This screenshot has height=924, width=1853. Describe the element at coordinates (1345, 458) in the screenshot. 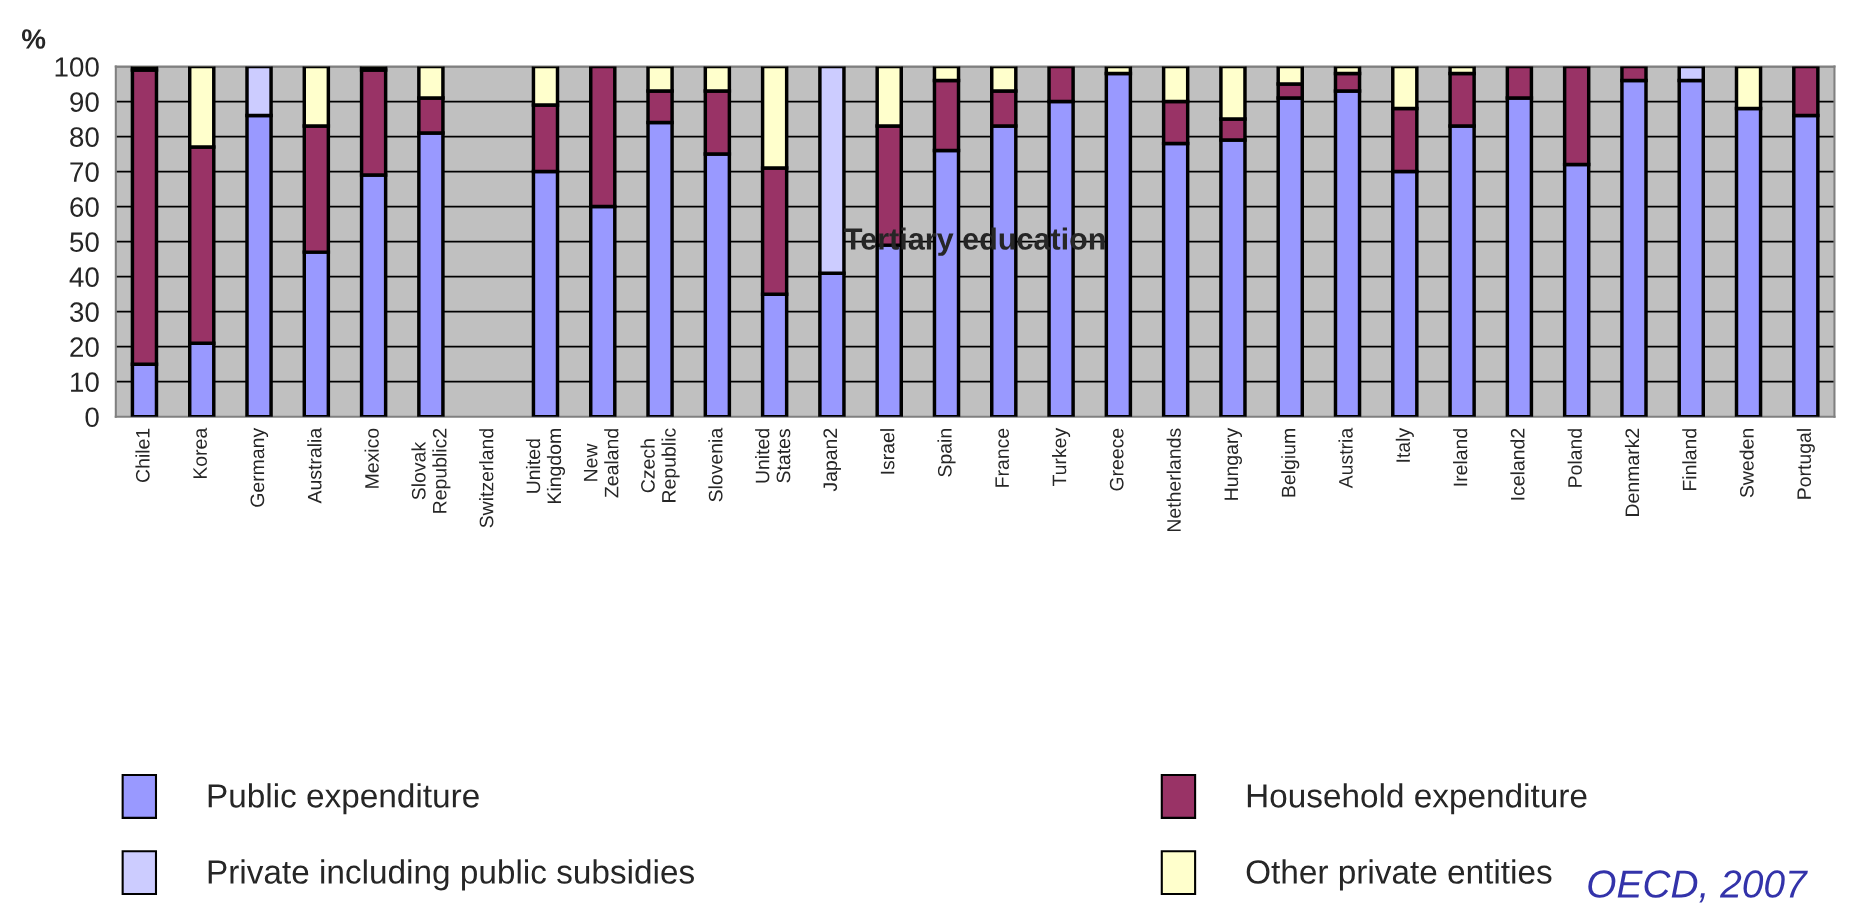

I see `x-tick-label: Austria` at that location.